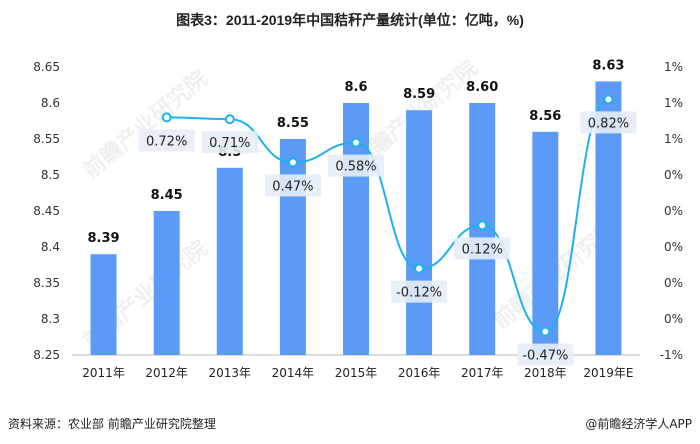 The height and width of the screenshot is (444, 700). Describe the element at coordinates (482, 373) in the screenshot. I see `x-tick-label: 2017年` at that location.